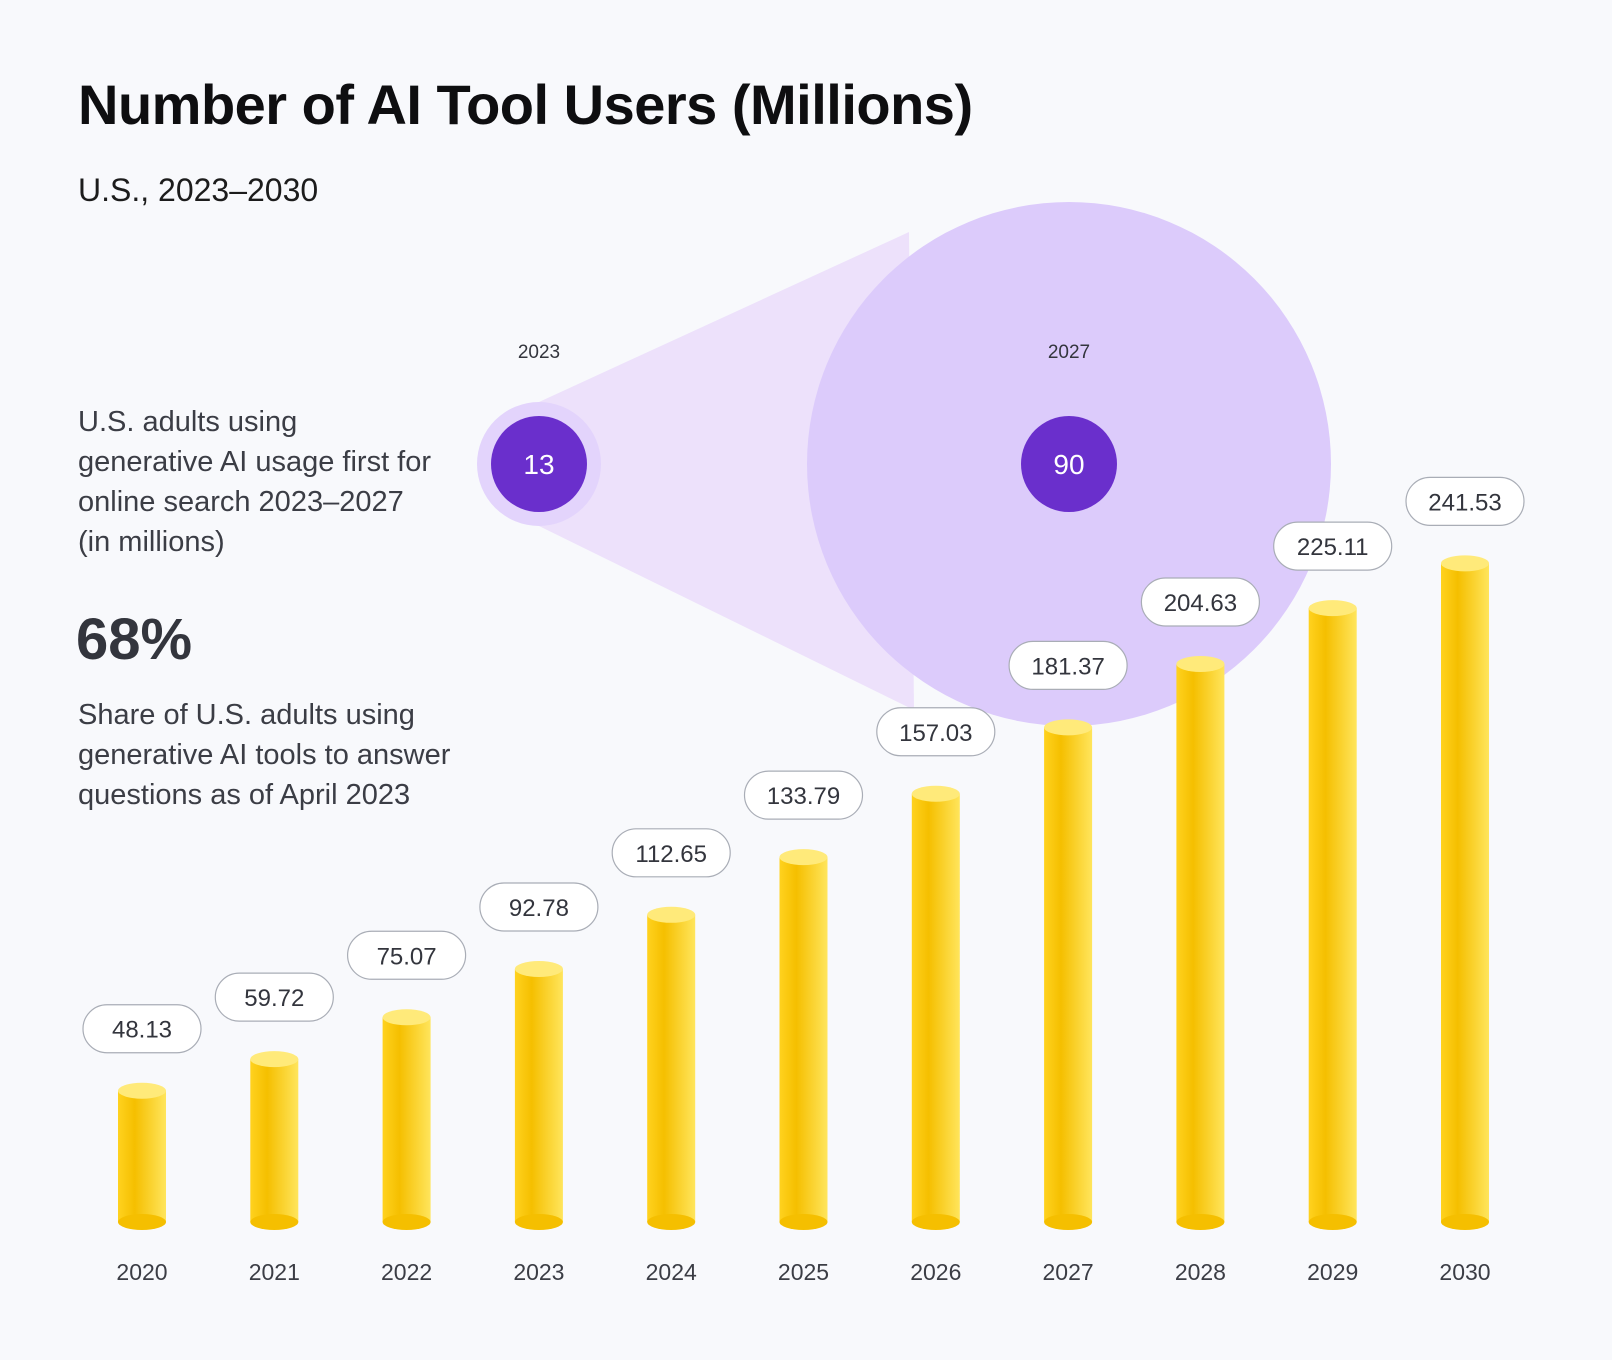 The image size is (1612, 1360). Describe the element at coordinates (538, 1272) in the screenshot. I see `x-tick-label: 2023` at that location.